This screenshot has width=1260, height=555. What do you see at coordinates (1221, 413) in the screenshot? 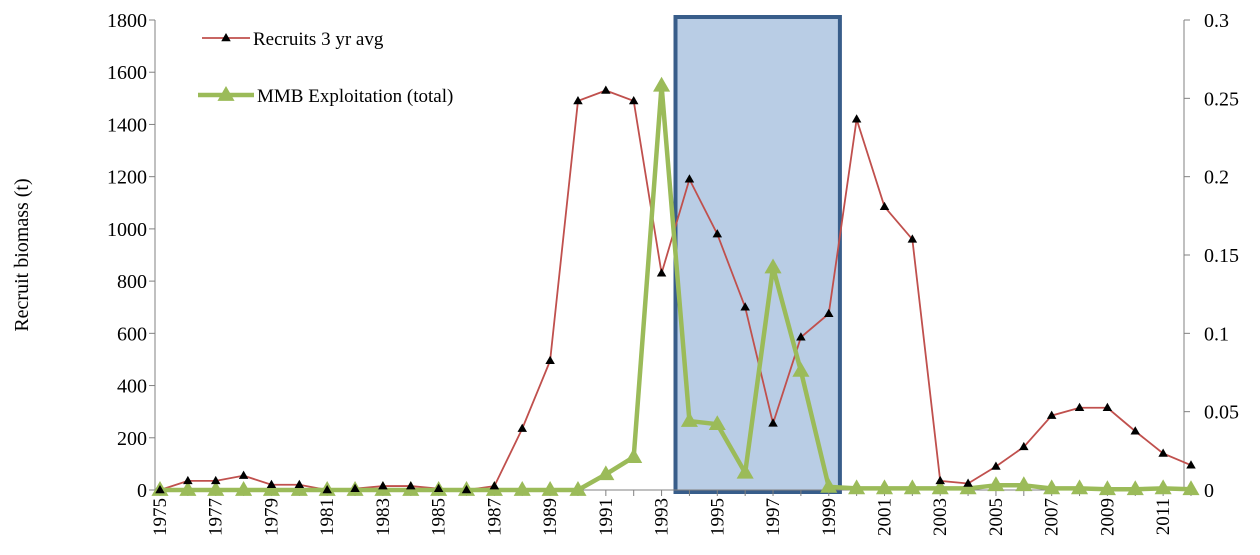
I see `y2-tick-label: 0.05` at bounding box center [1221, 413].